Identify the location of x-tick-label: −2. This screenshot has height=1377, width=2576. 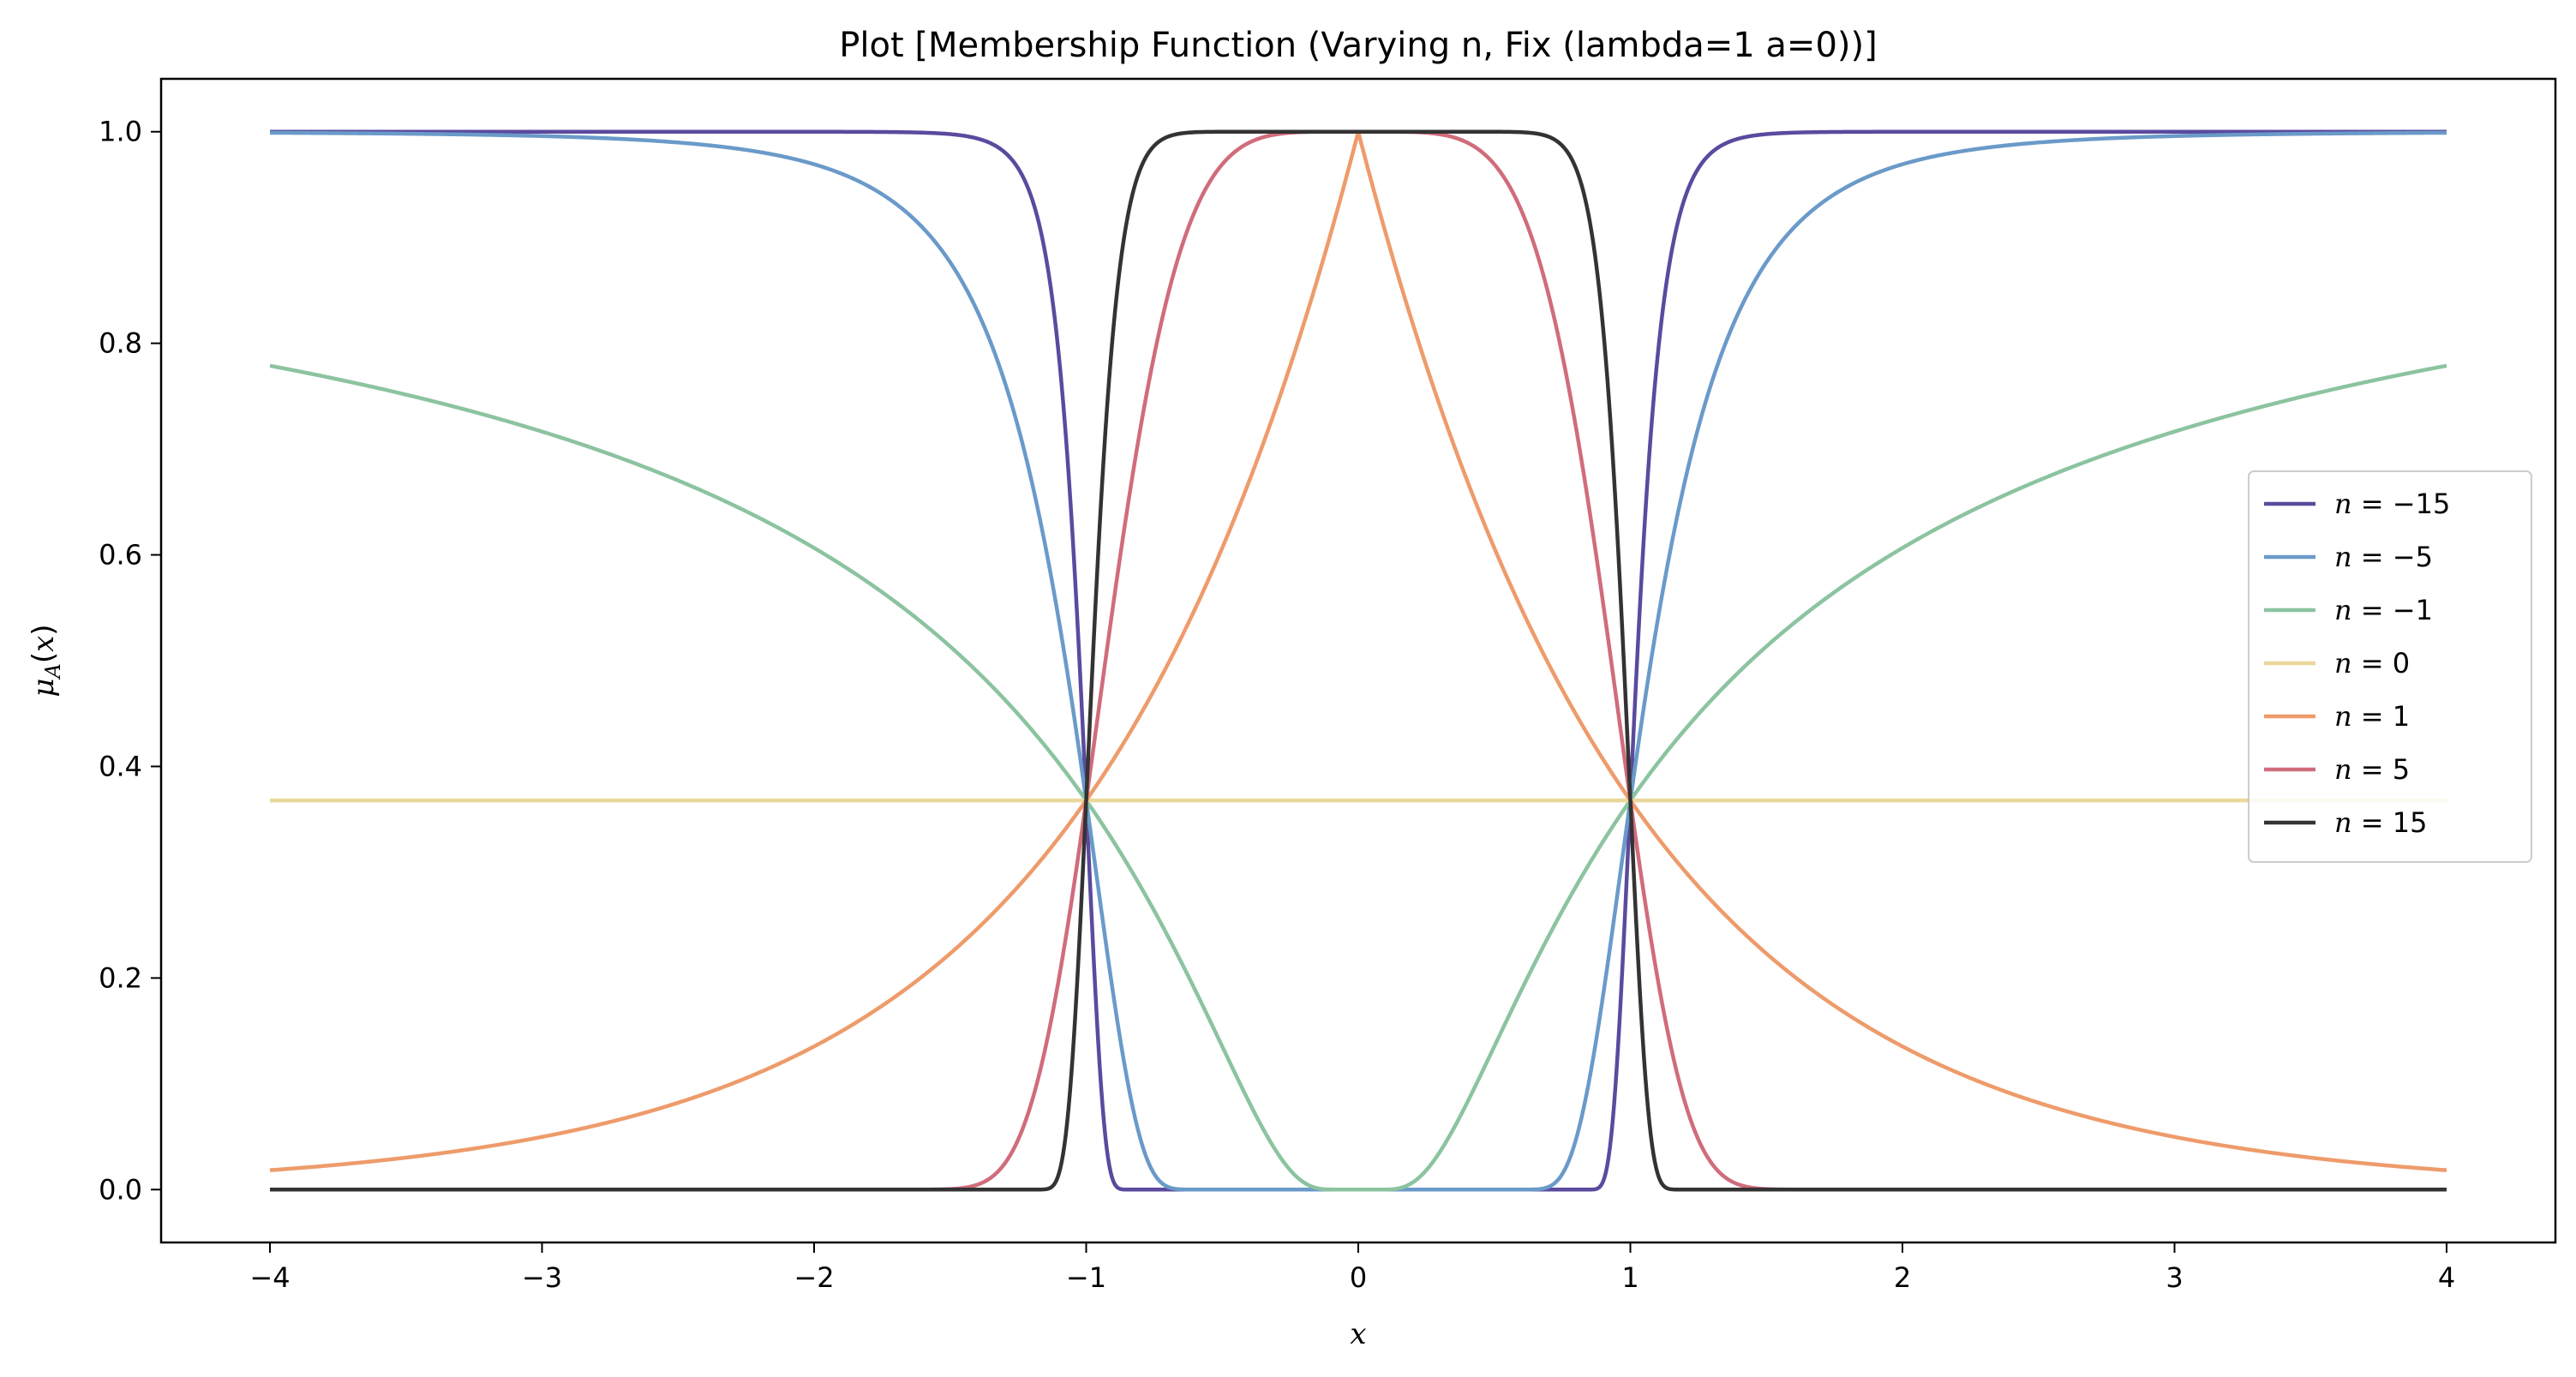
(814, 1278).